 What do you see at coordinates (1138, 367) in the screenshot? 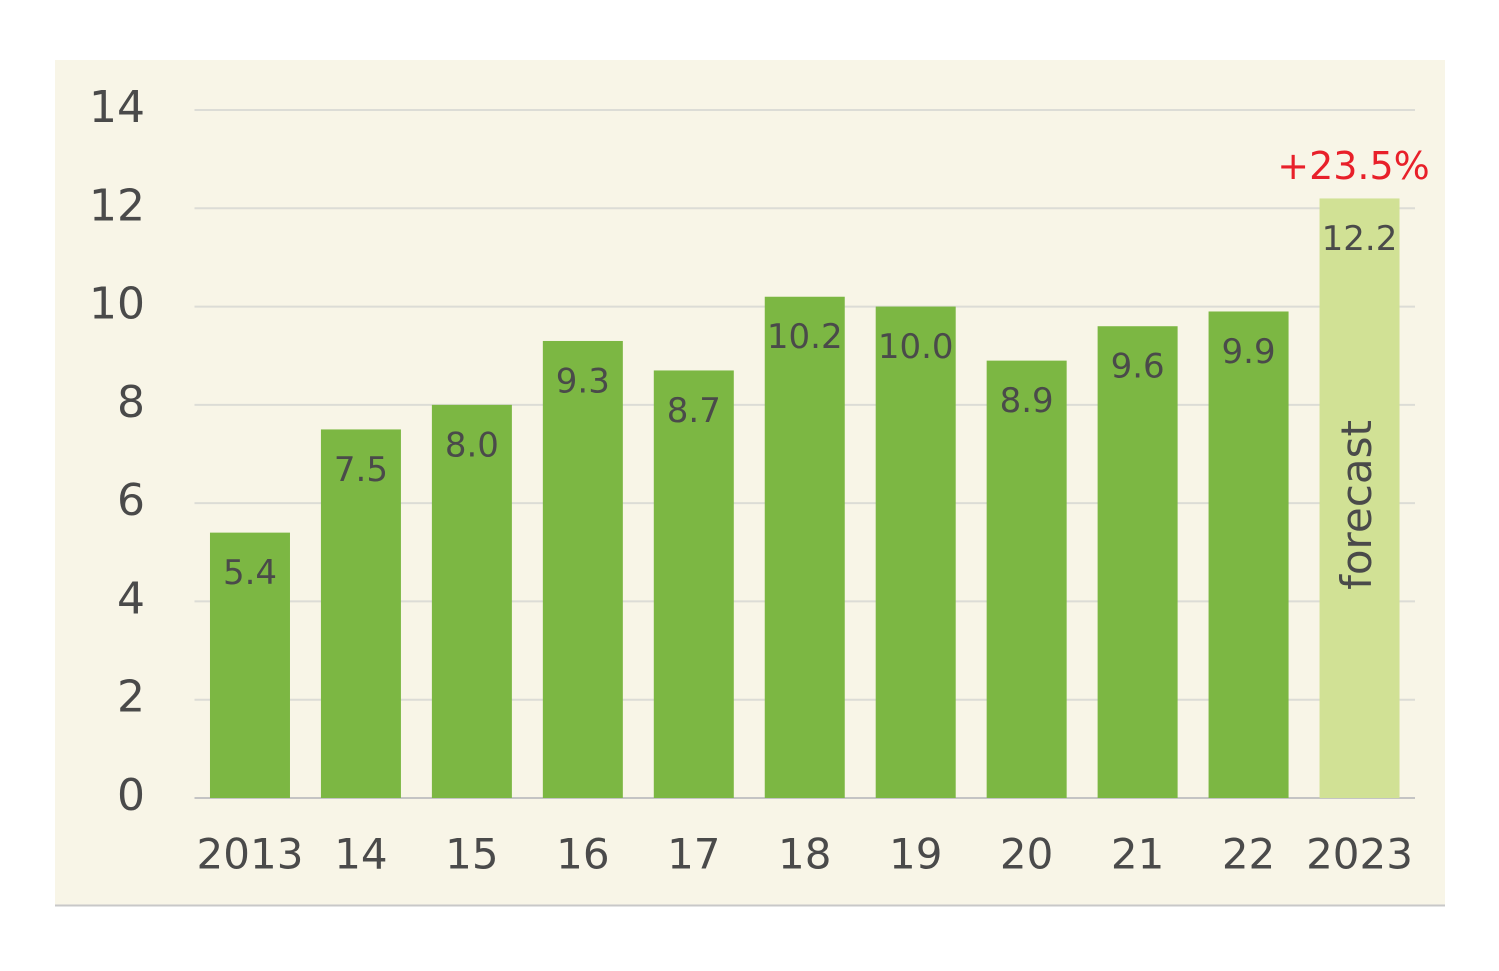
I see `value-label: 9.6` at bounding box center [1138, 367].